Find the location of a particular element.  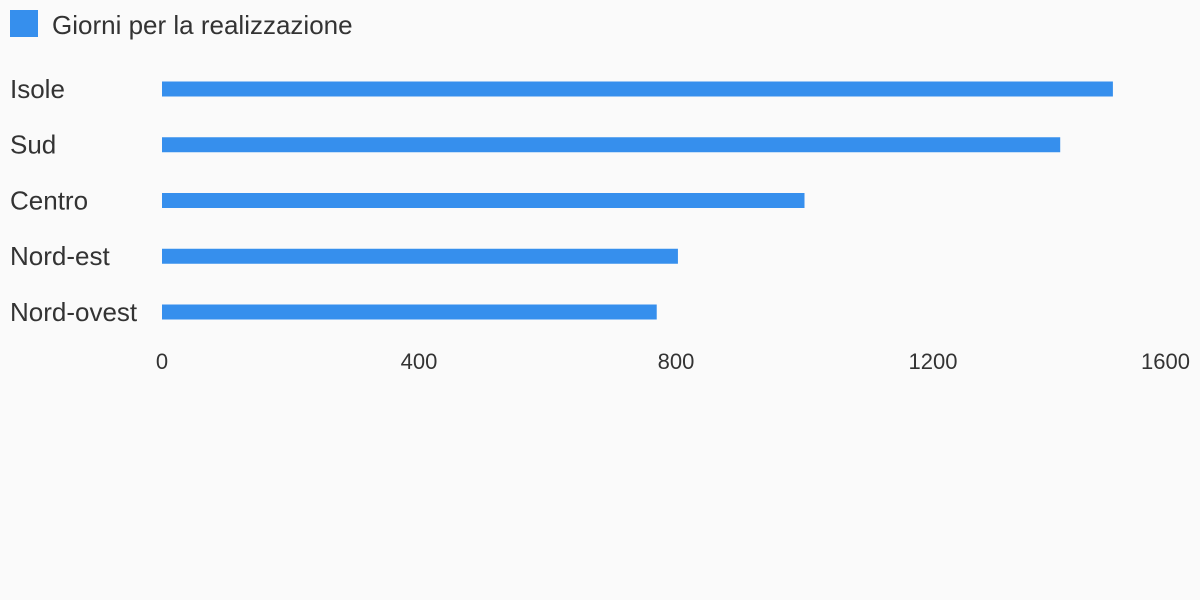

legend-swatch is located at coordinates (24, 23).